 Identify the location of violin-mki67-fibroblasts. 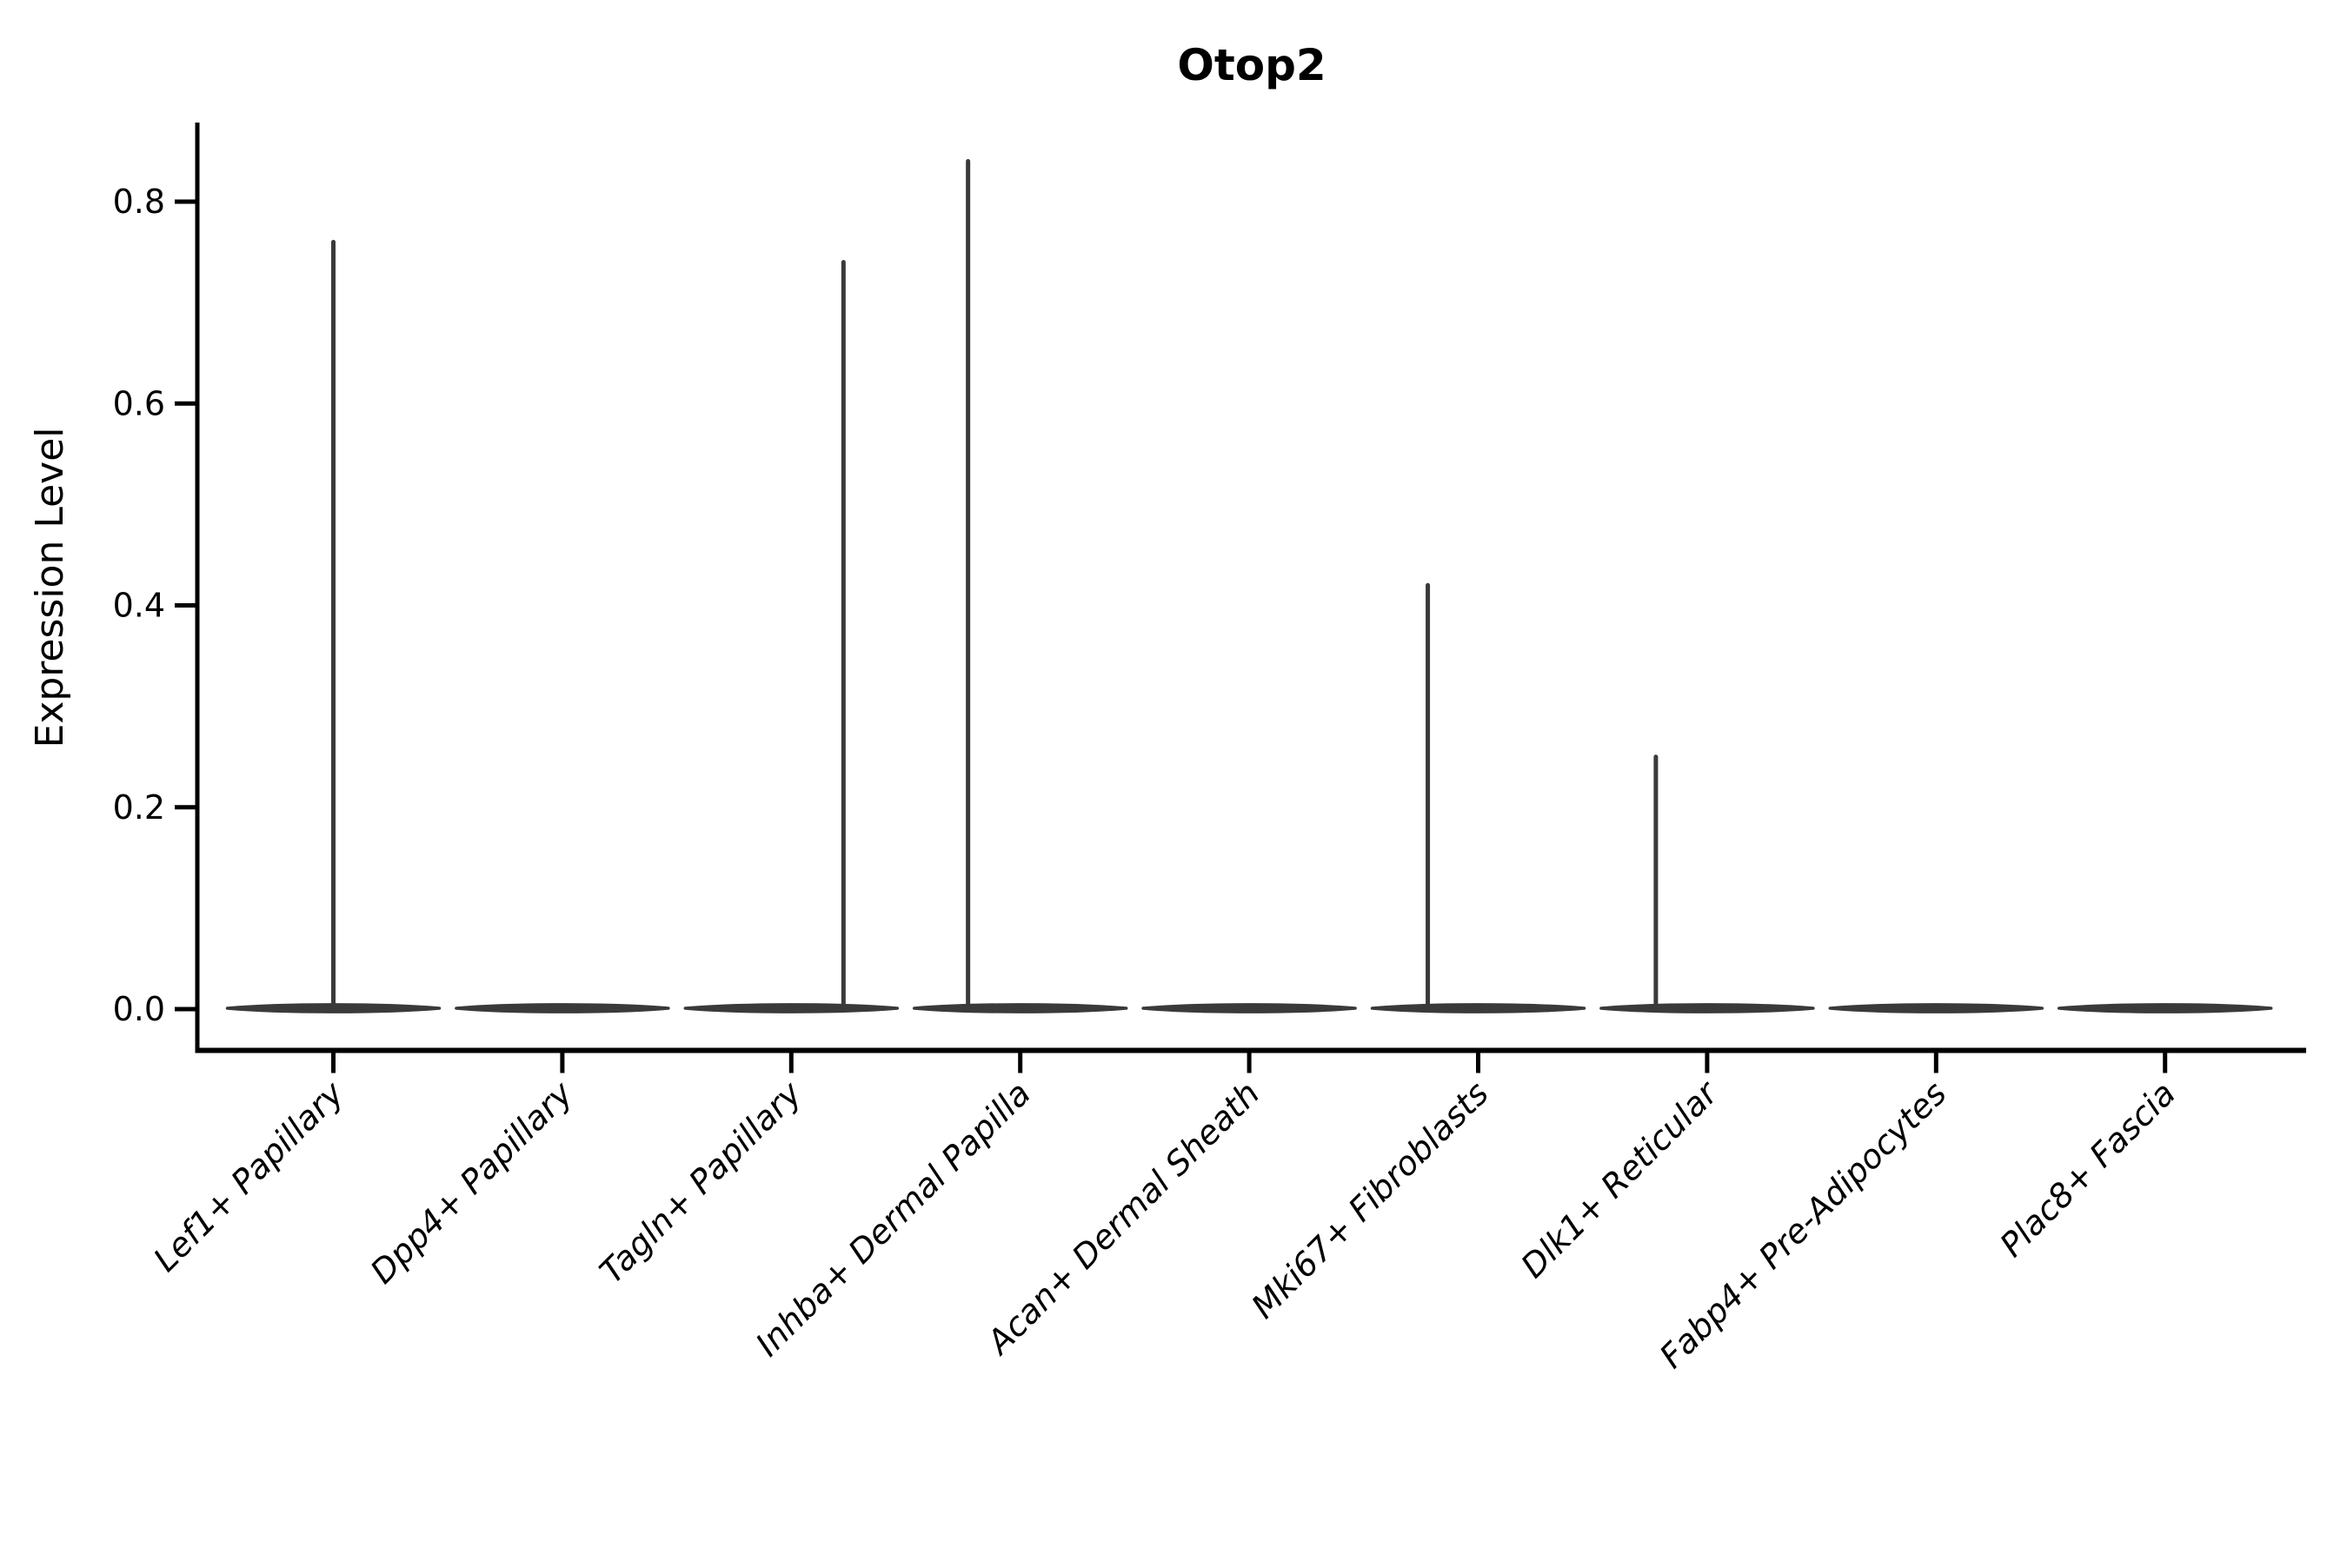
(1478, 797).